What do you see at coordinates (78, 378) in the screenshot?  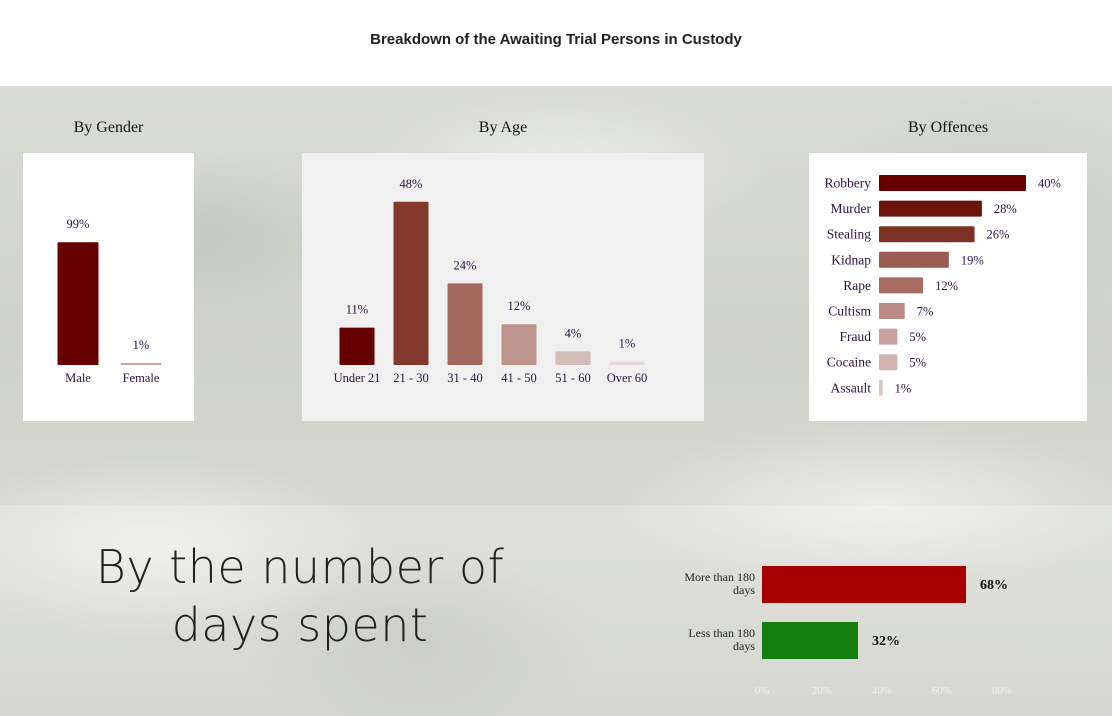 I see `gender-category-label: Male` at bounding box center [78, 378].